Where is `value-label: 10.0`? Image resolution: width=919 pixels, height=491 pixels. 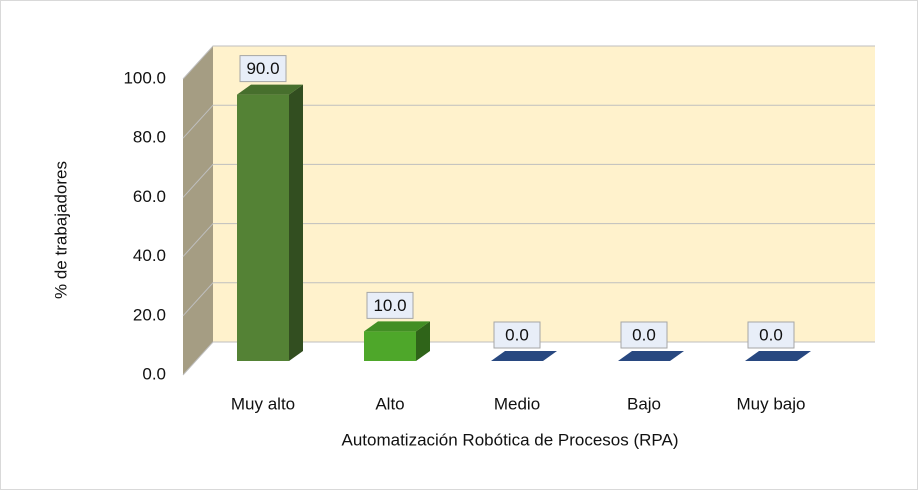
value-label: 10.0 is located at coordinates (389, 305).